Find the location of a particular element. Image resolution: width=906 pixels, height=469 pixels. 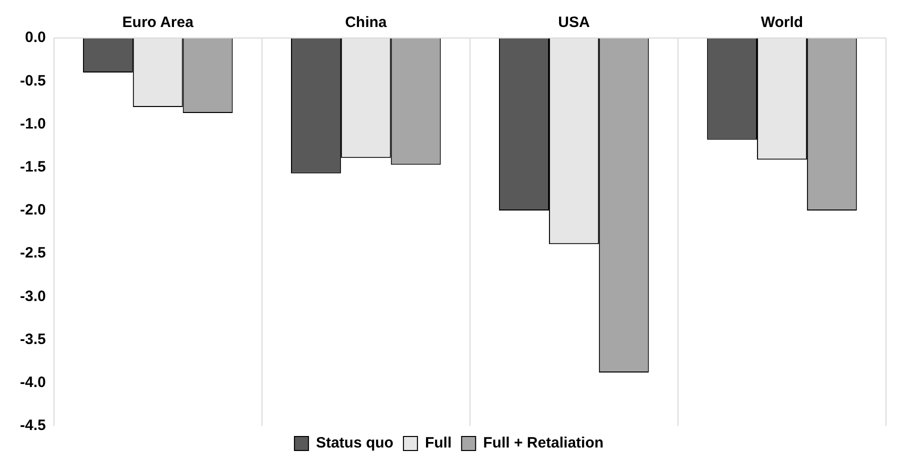

y-tick-label: -3.5 is located at coordinates (33, 339).